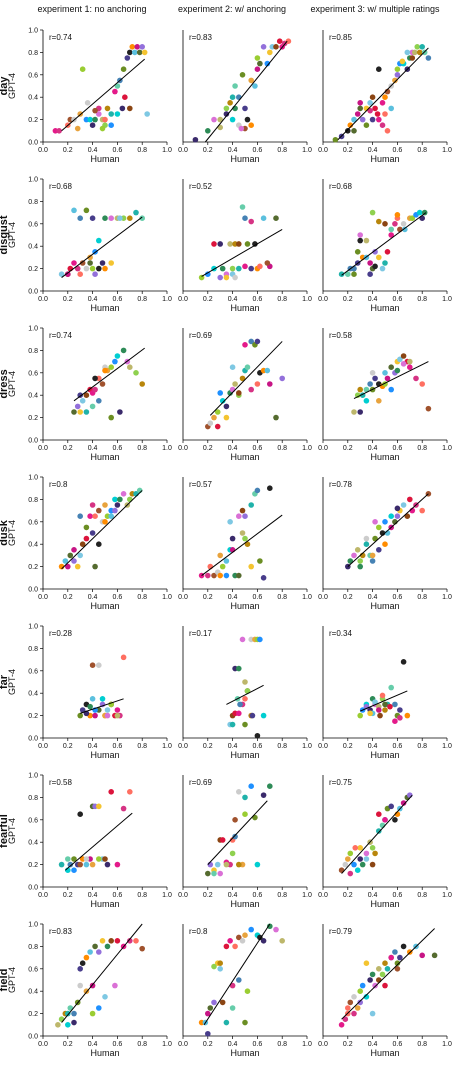  What do you see at coordinates (340, 484) in the screenshot?
I see `correlation-label: r=0.78` at bounding box center [340, 484].